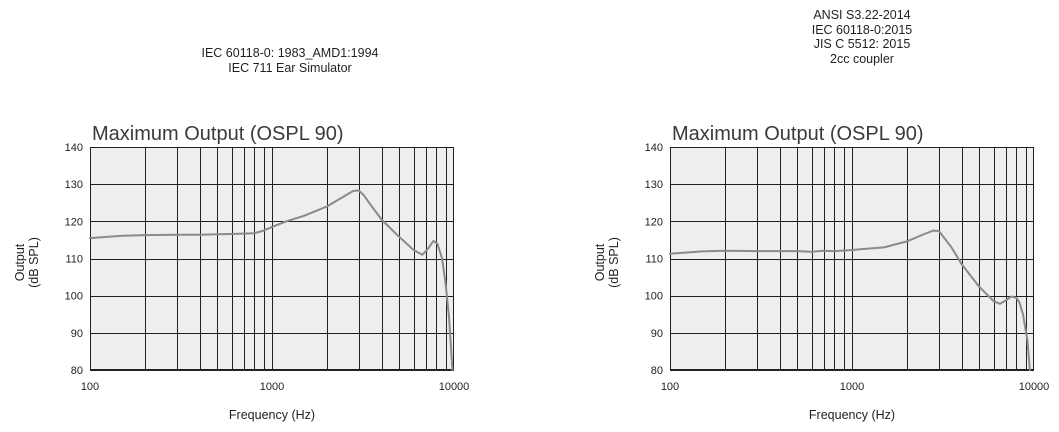 The height and width of the screenshot is (432, 1059). What do you see at coordinates (1034, 387) in the screenshot?
I see `chart-right-xtick-label: 10000` at bounding box center [1034, 387].